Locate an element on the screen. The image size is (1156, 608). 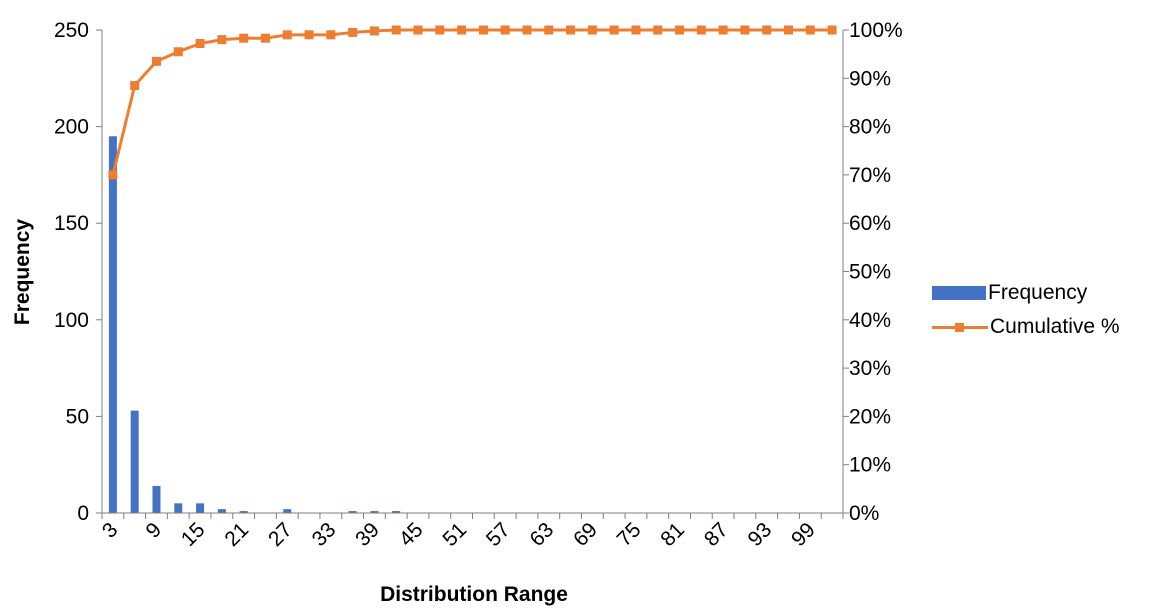
left-tick-label: 200 is located at coordinates (71, 127).